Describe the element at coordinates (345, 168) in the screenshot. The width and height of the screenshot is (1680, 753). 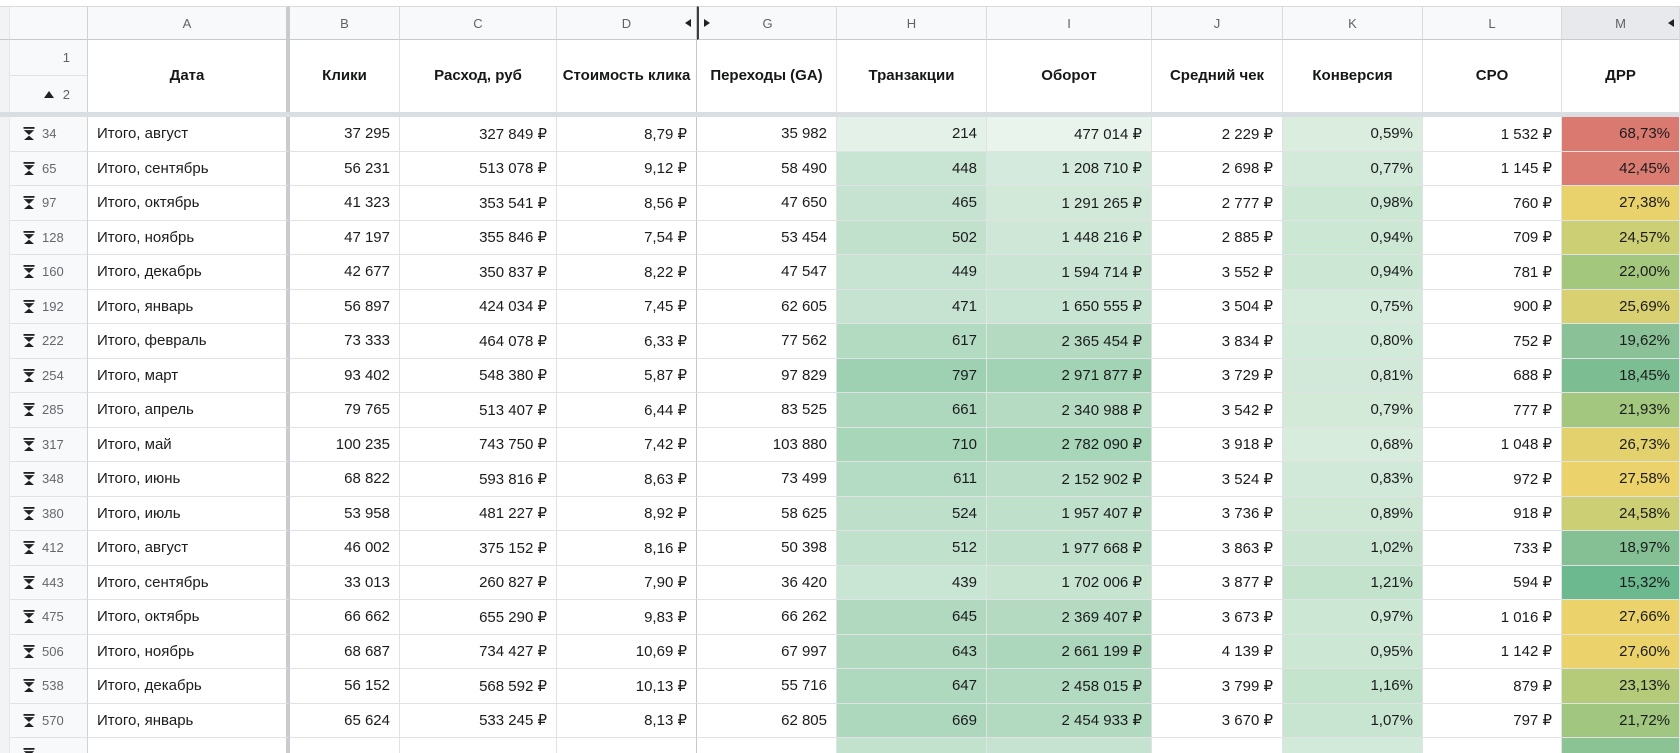
I see `cell-B65: 56 231` at that location.